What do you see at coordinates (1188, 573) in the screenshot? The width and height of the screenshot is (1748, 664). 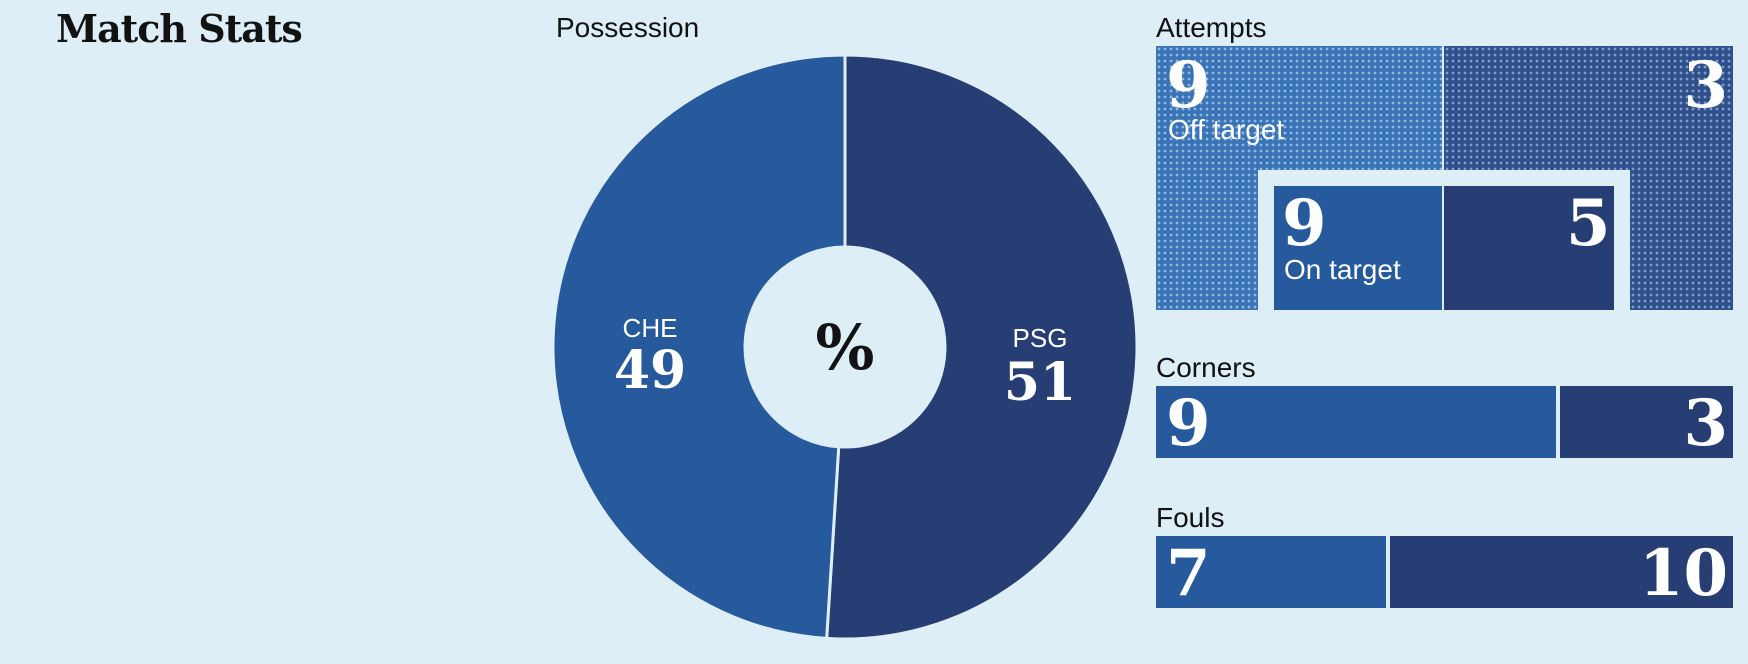 I see `fouls-che-value: 7` at bounding box center [1188, 573].